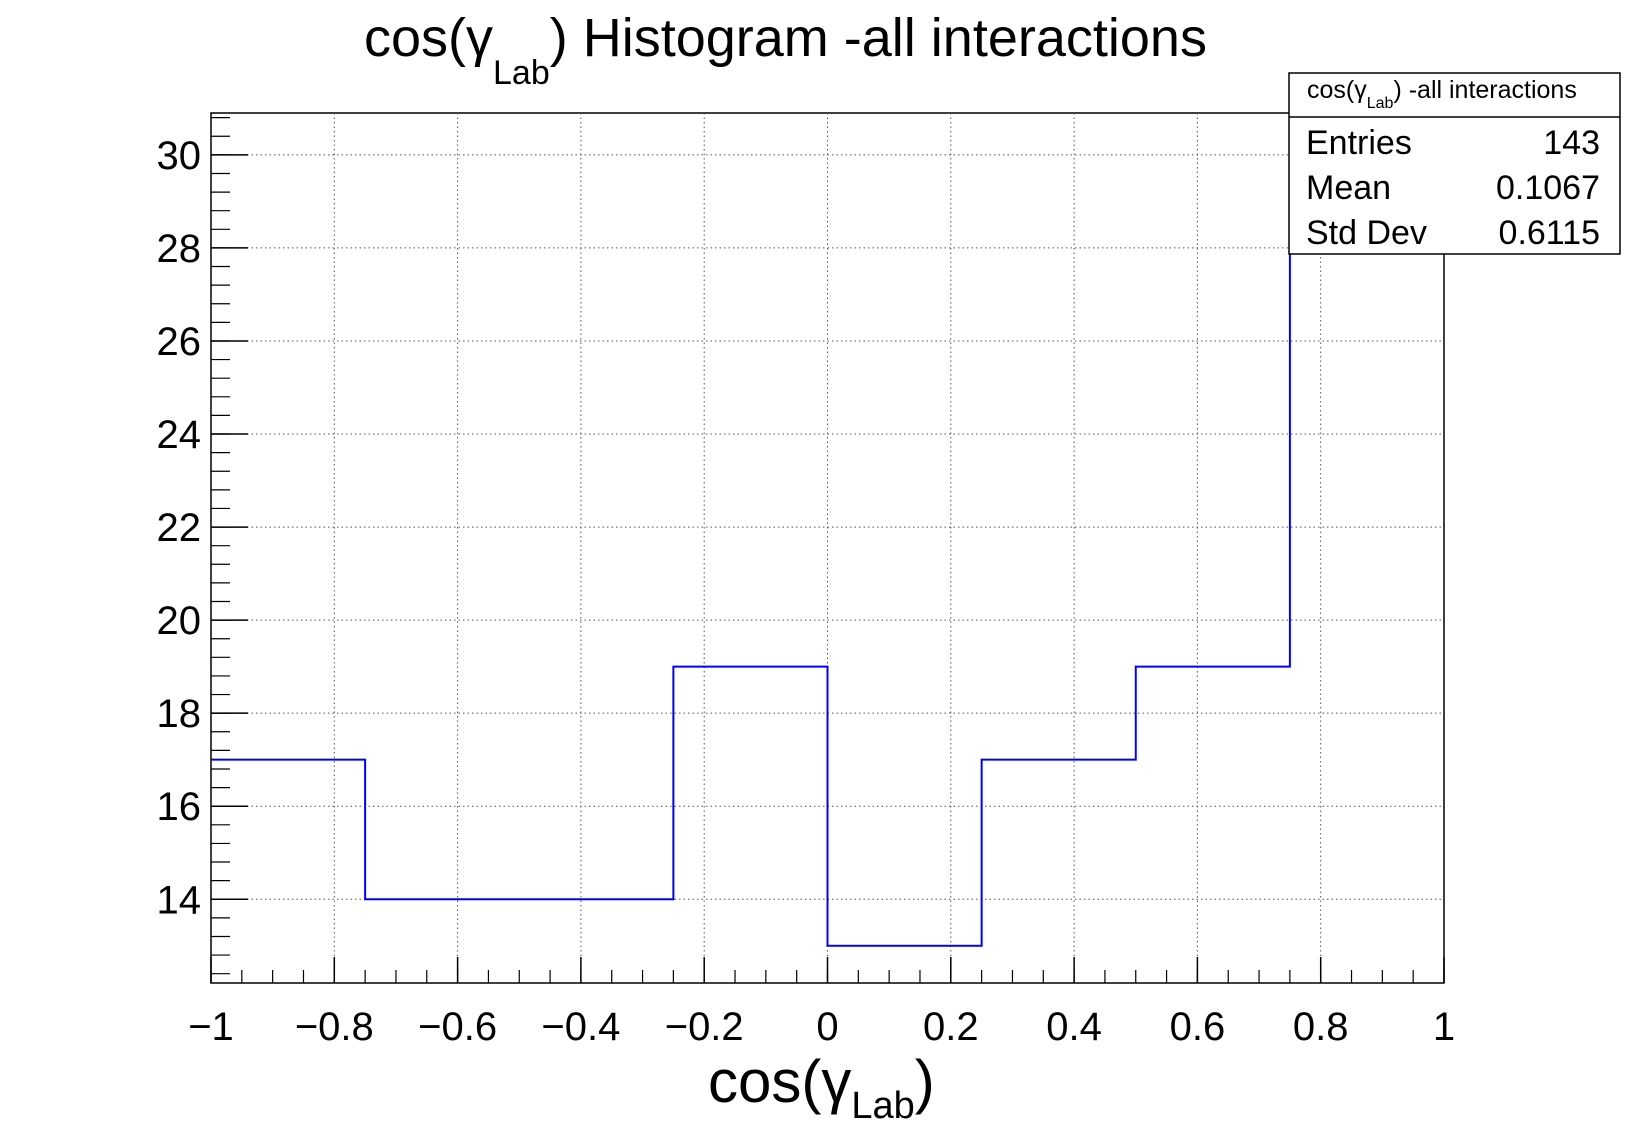 Image resolution: width=1646 pixels, height=1122 pixels. What do you see at coordinates (1444, 1027) in the screenshot?
I see `x-tick-label: 1` at bounding box center [1444, 1027].